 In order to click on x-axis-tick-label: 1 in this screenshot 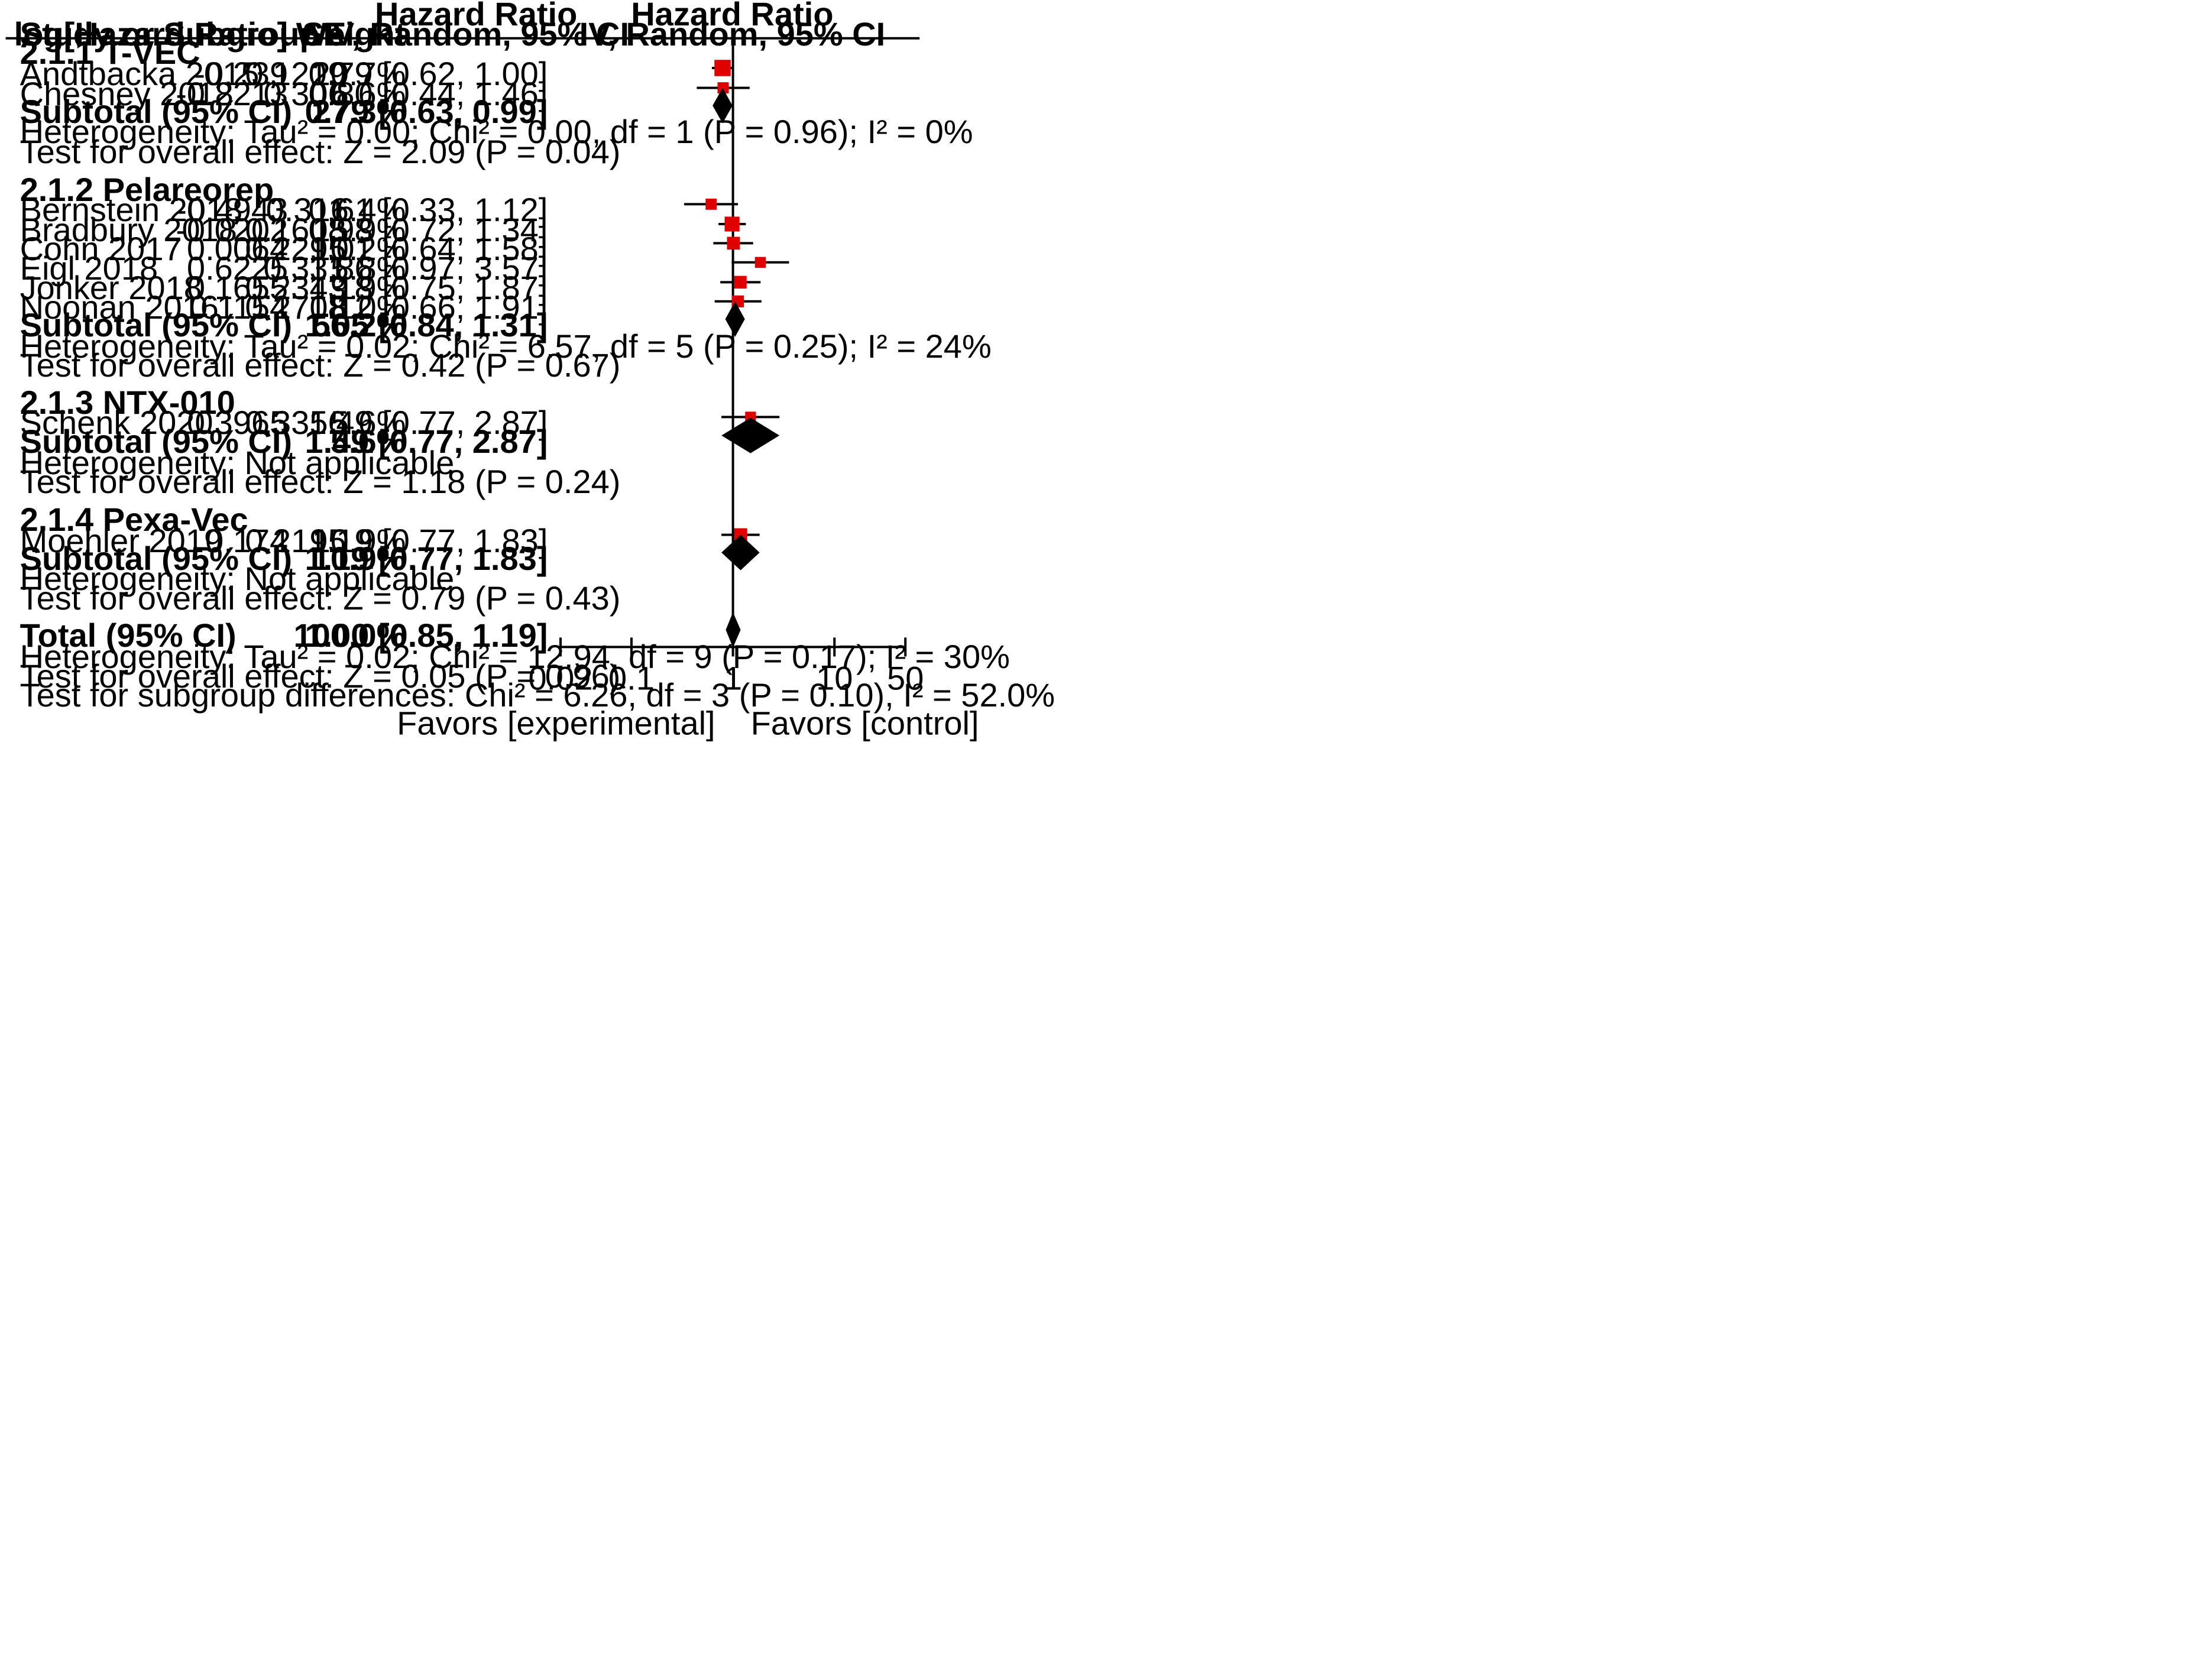, I will do `click(733, 677)`.